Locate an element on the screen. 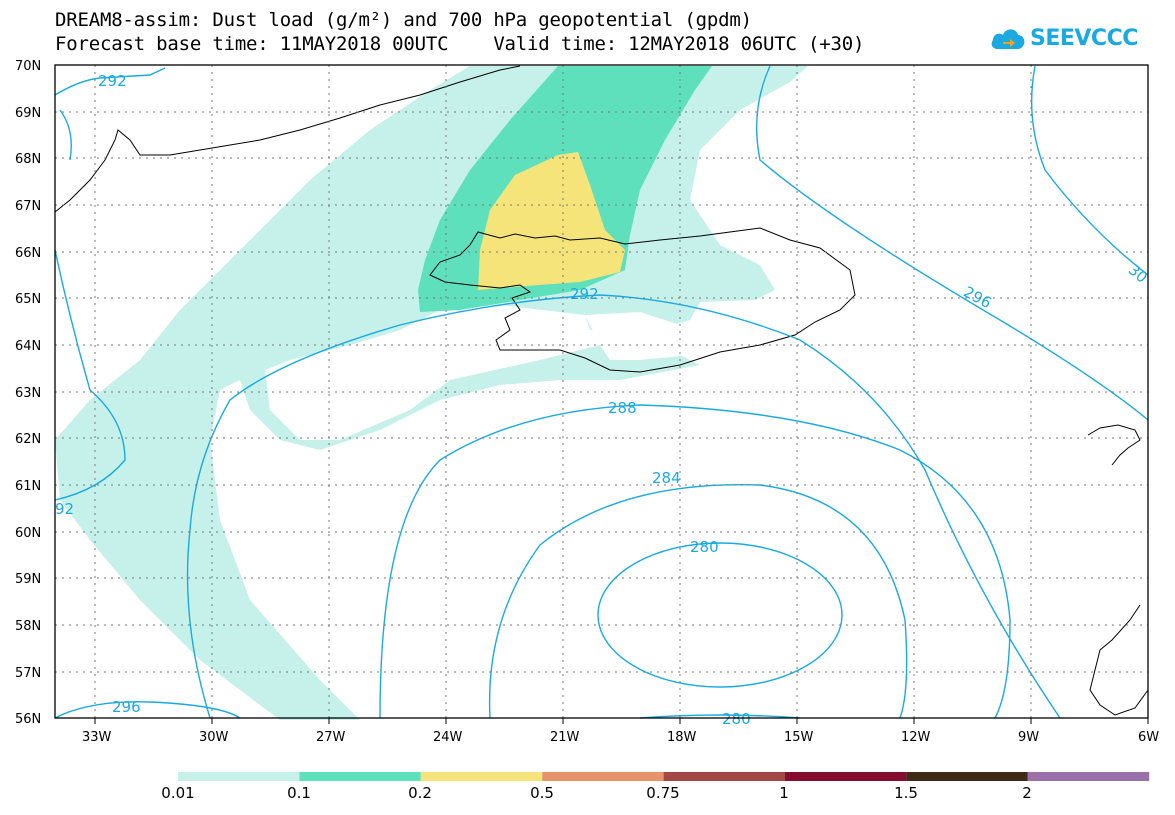  colorbar-label: 0.75 is located at coordinates (663, 793).